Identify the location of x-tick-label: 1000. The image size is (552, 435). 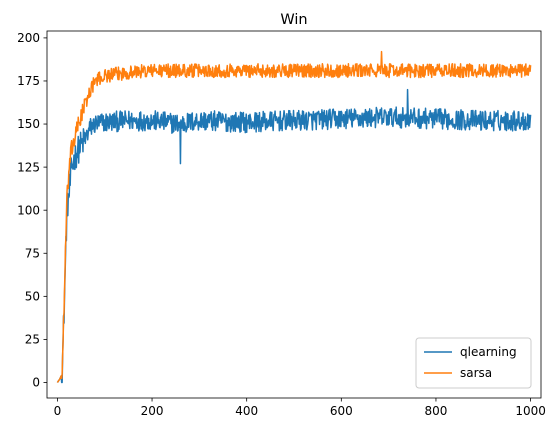
(530, 411).